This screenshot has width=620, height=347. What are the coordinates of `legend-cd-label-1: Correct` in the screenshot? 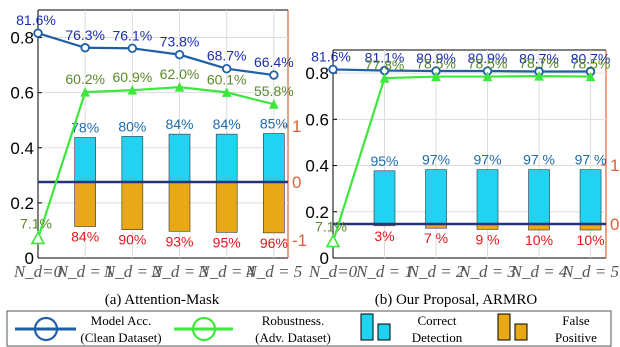 It's located at (437, 320).